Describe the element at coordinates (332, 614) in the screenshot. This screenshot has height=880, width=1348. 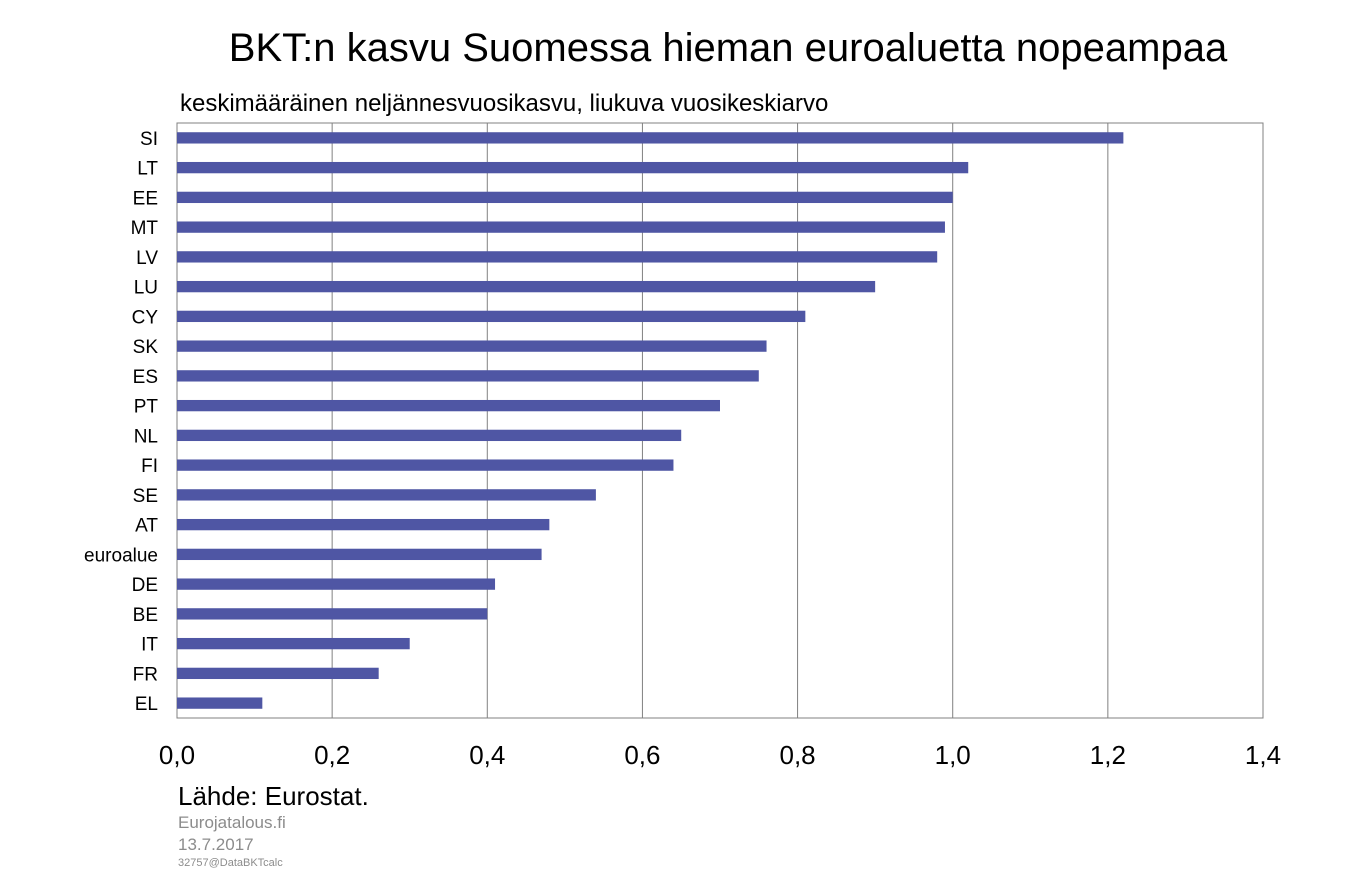
I see `bar-BE` at that location.